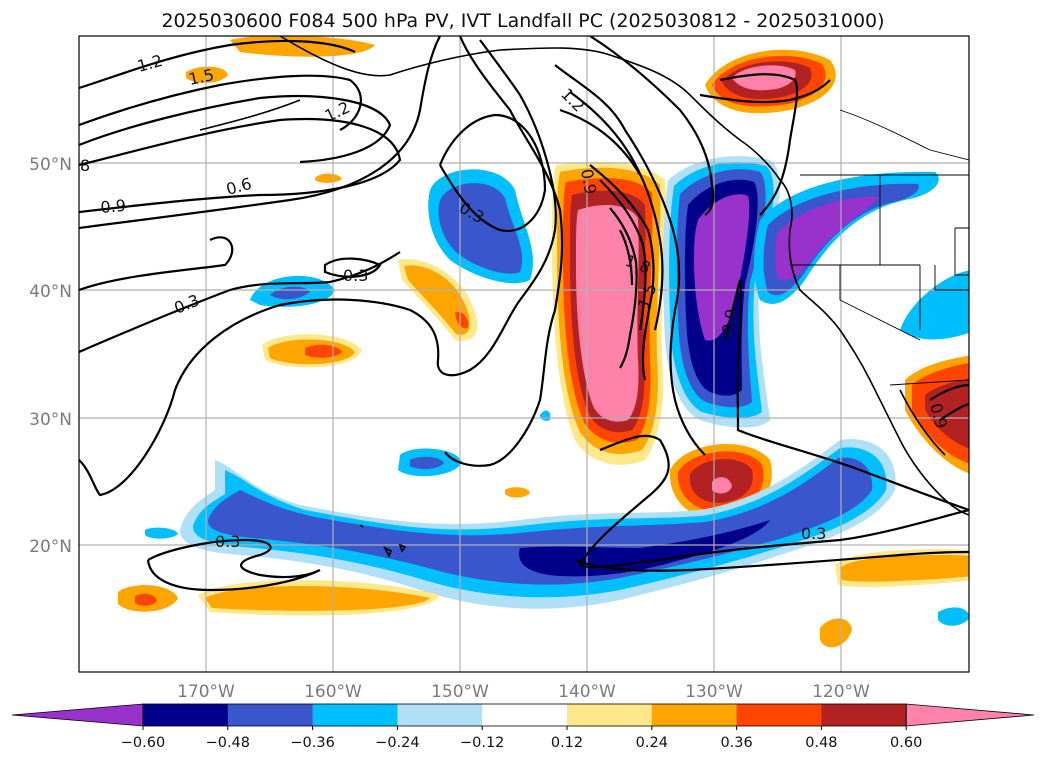 This screenshot has height=765, width=1047. I want to click on contour-1-2-c, so click(630, 260).